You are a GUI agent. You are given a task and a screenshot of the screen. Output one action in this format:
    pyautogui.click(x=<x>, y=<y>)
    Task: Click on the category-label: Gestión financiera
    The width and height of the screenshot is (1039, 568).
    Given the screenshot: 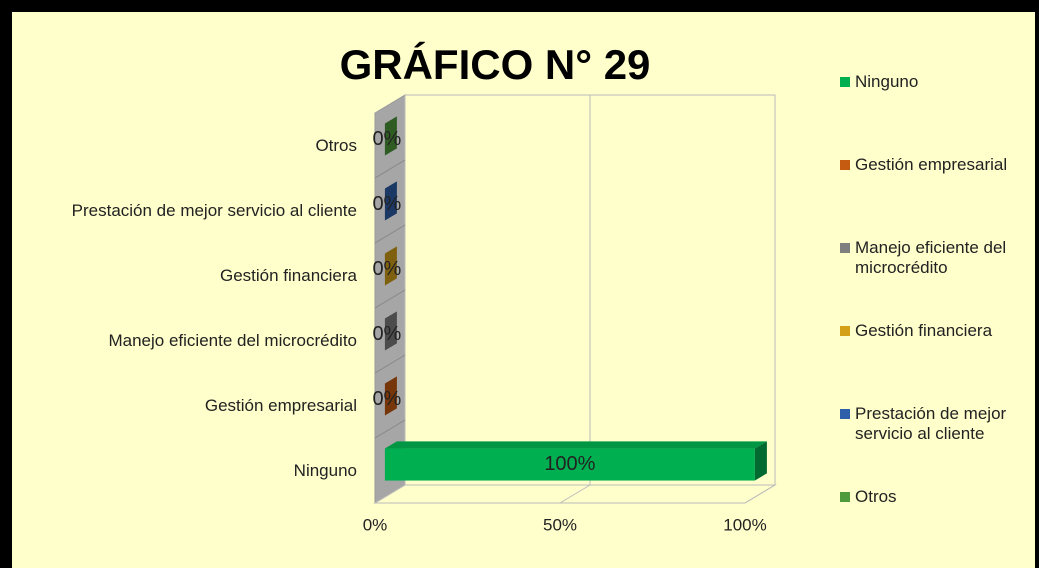 What is the action you would take?
    pyautogui.click(x=288, y=275)
    